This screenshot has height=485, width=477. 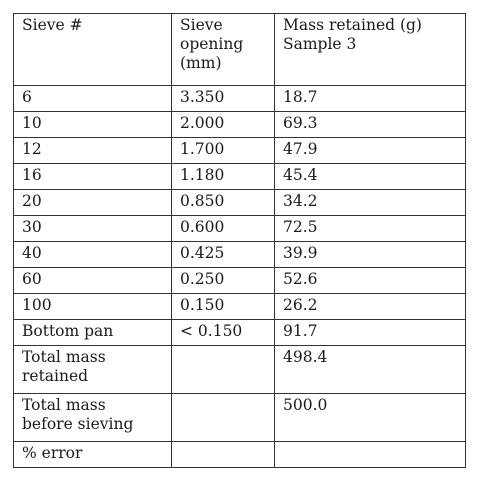 What do you see at coordinates (223, 332) in the screenshot?
I see `sieve-opening-cell: < 0.150` at bounding box center [223, 332].